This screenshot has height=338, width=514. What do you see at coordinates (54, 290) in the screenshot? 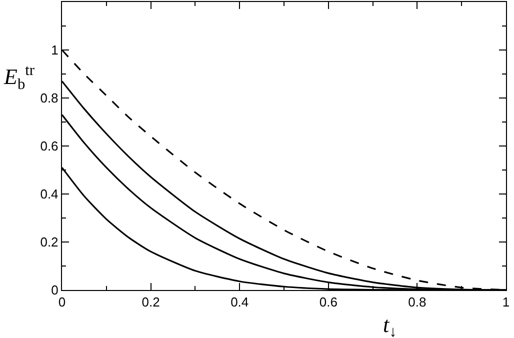
I see `y-tick-label: 0` at bounding box center [54, 290].